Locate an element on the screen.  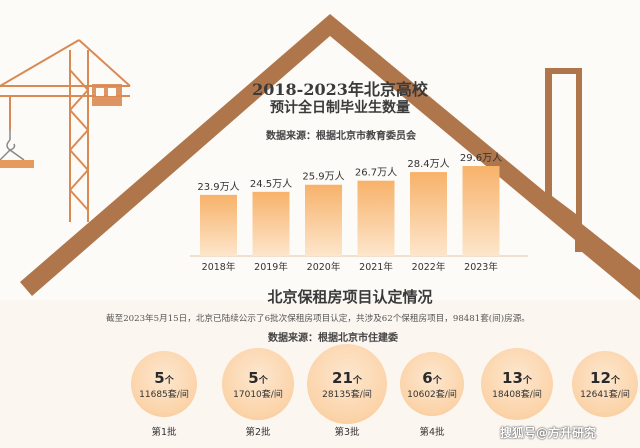
x-tick-label-3: 2020年 is located at coordinates (324, 267).